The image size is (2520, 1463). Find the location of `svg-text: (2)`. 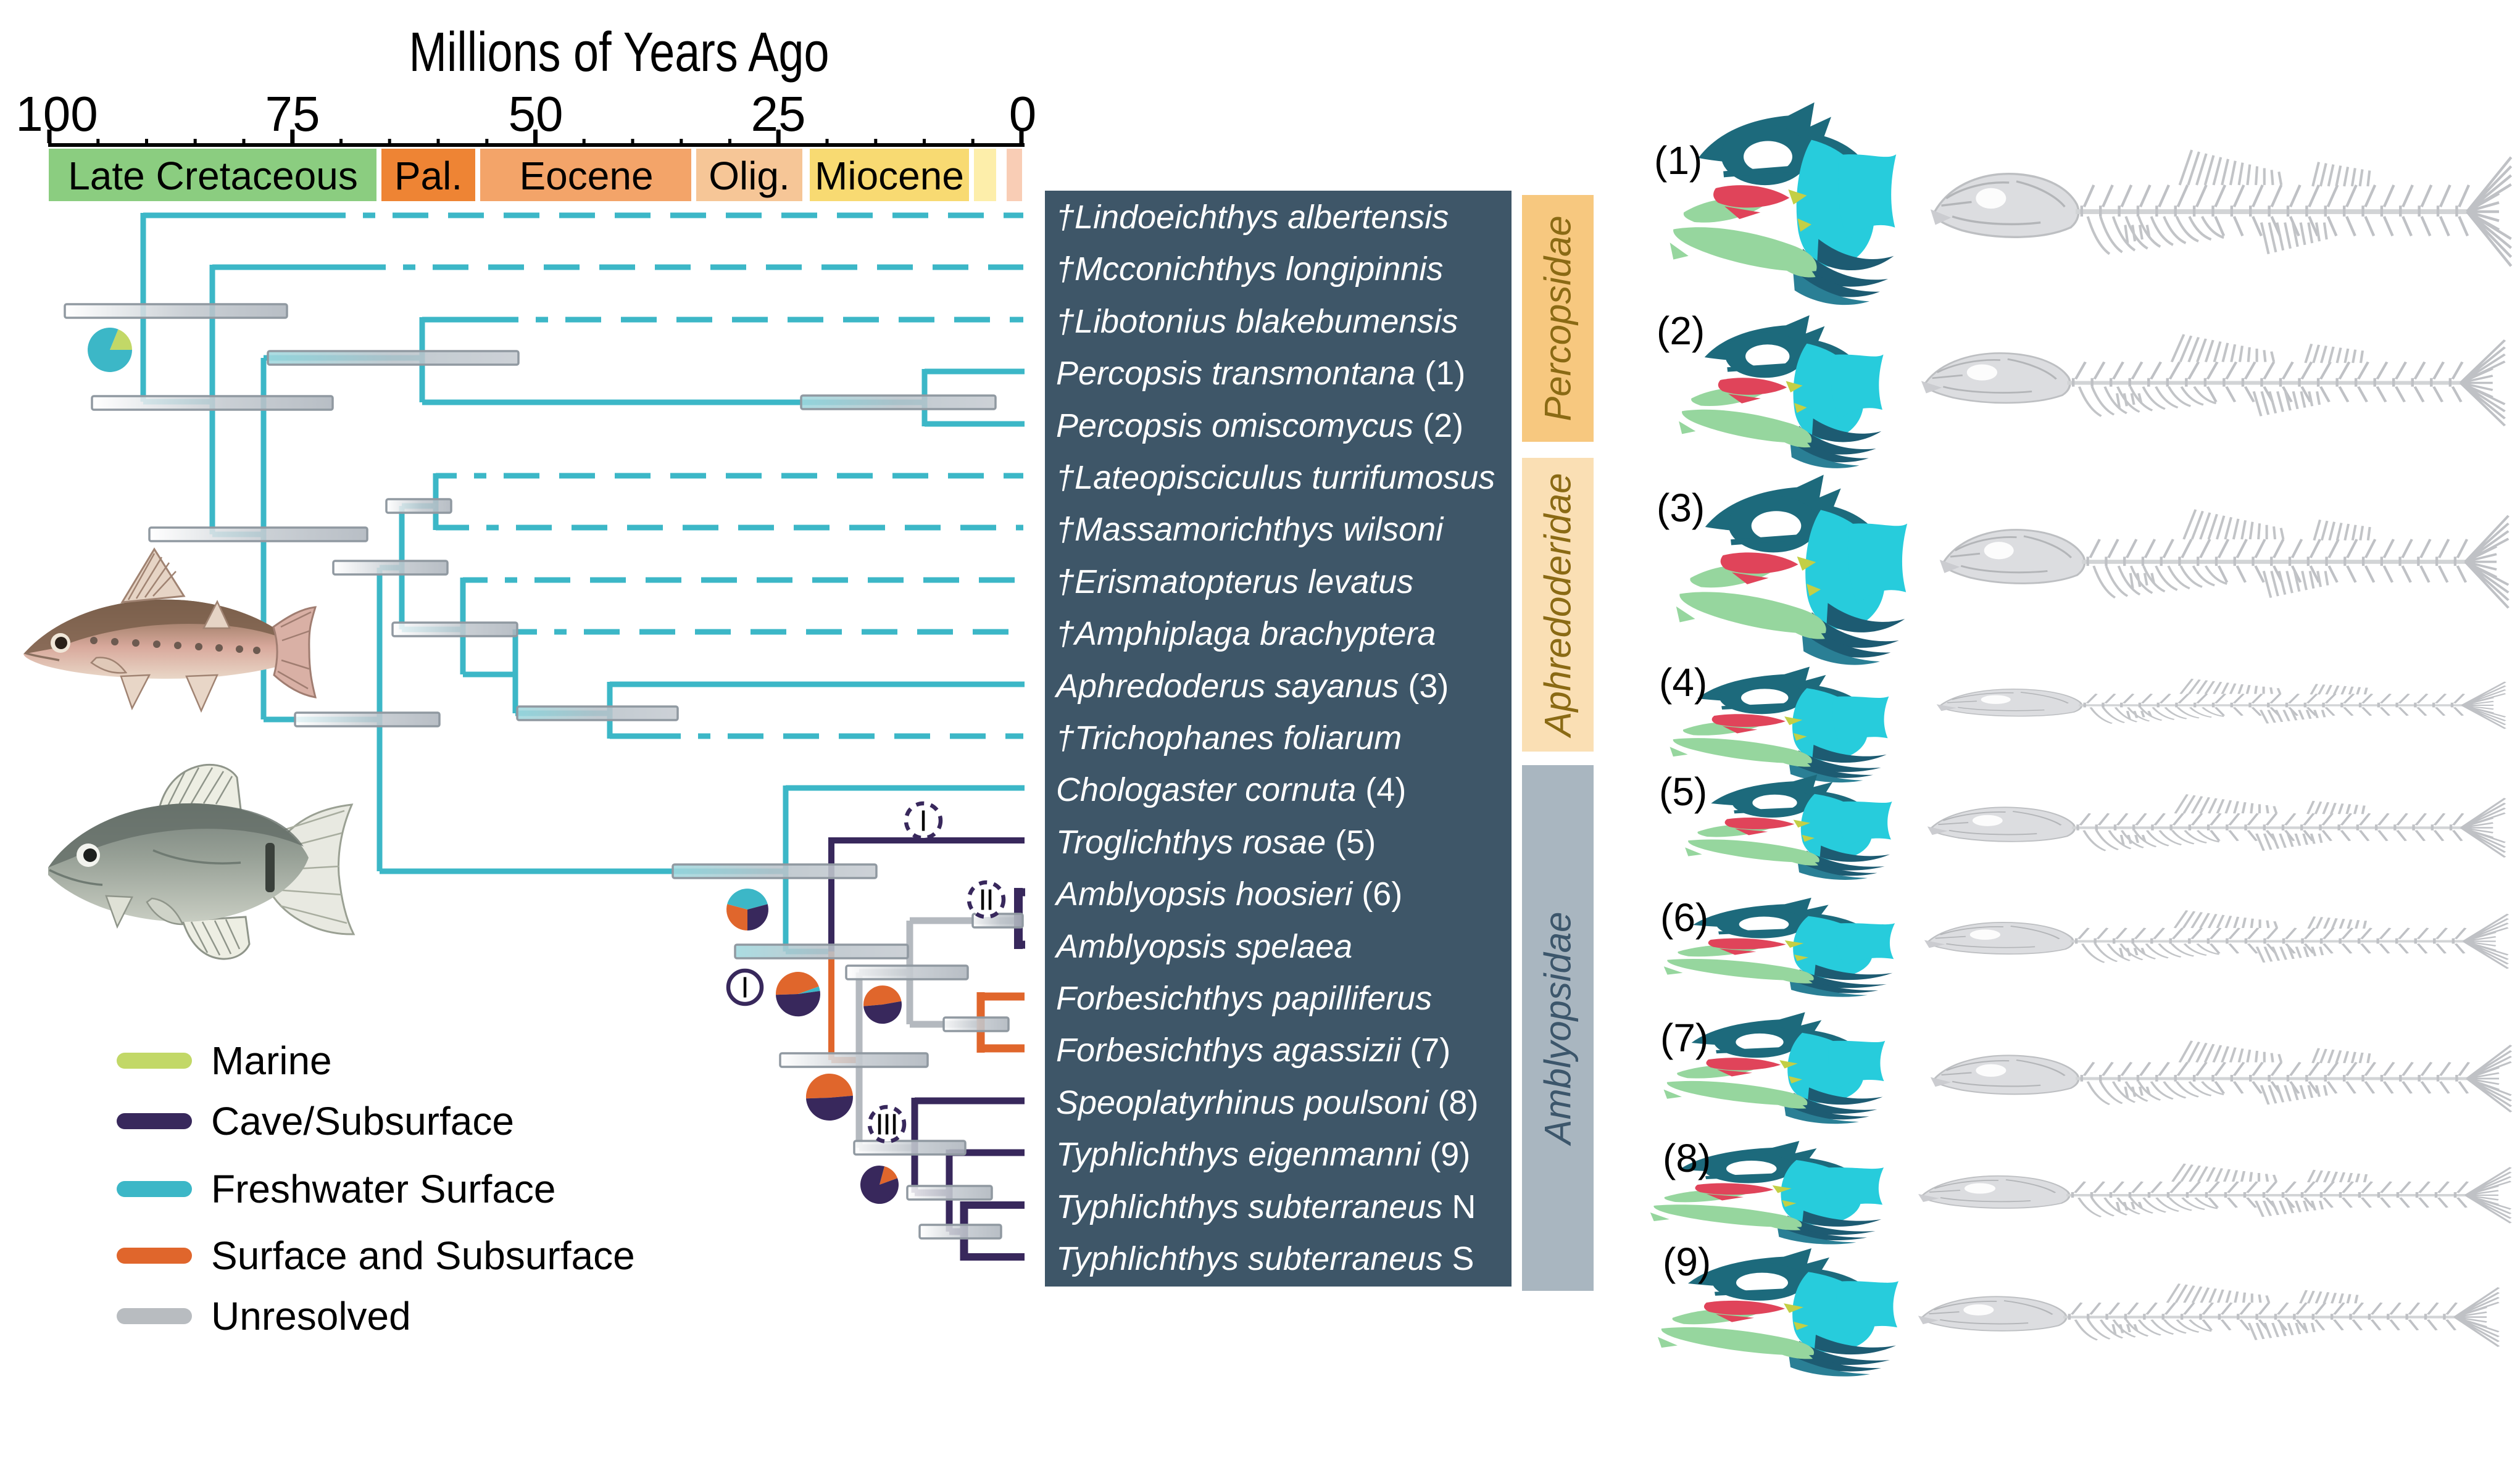

svg-text: (2) is located at coordinates (1681, 331).